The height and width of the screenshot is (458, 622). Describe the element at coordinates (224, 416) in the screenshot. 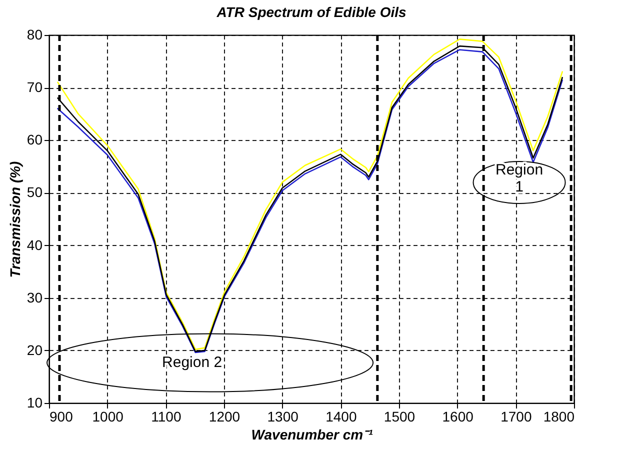

I see `x-tick-label: 1200` at that location.